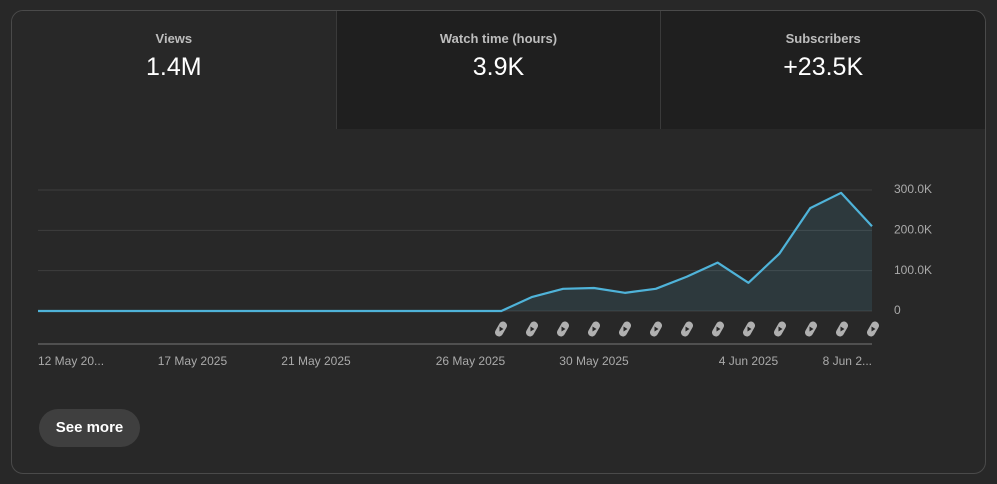 The image size is (997, 484). I want to click on x-tick-label: 4 Jun 2025, so click(749, 361).